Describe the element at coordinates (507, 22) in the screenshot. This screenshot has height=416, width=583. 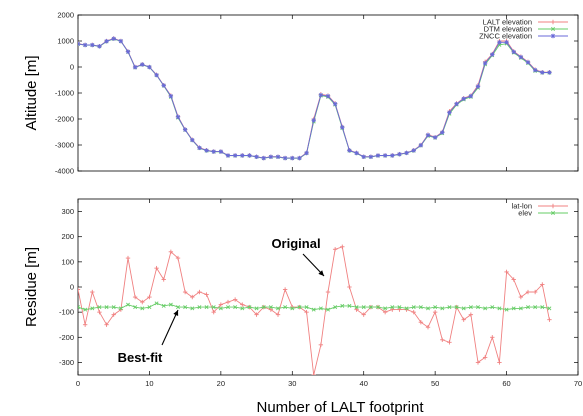
I see `legend-label: LALT elevation` at that location.